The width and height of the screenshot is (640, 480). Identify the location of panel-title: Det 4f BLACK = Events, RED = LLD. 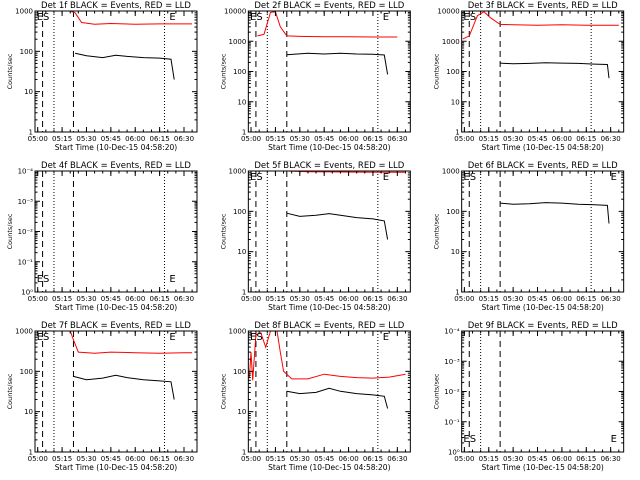
(116, 166).